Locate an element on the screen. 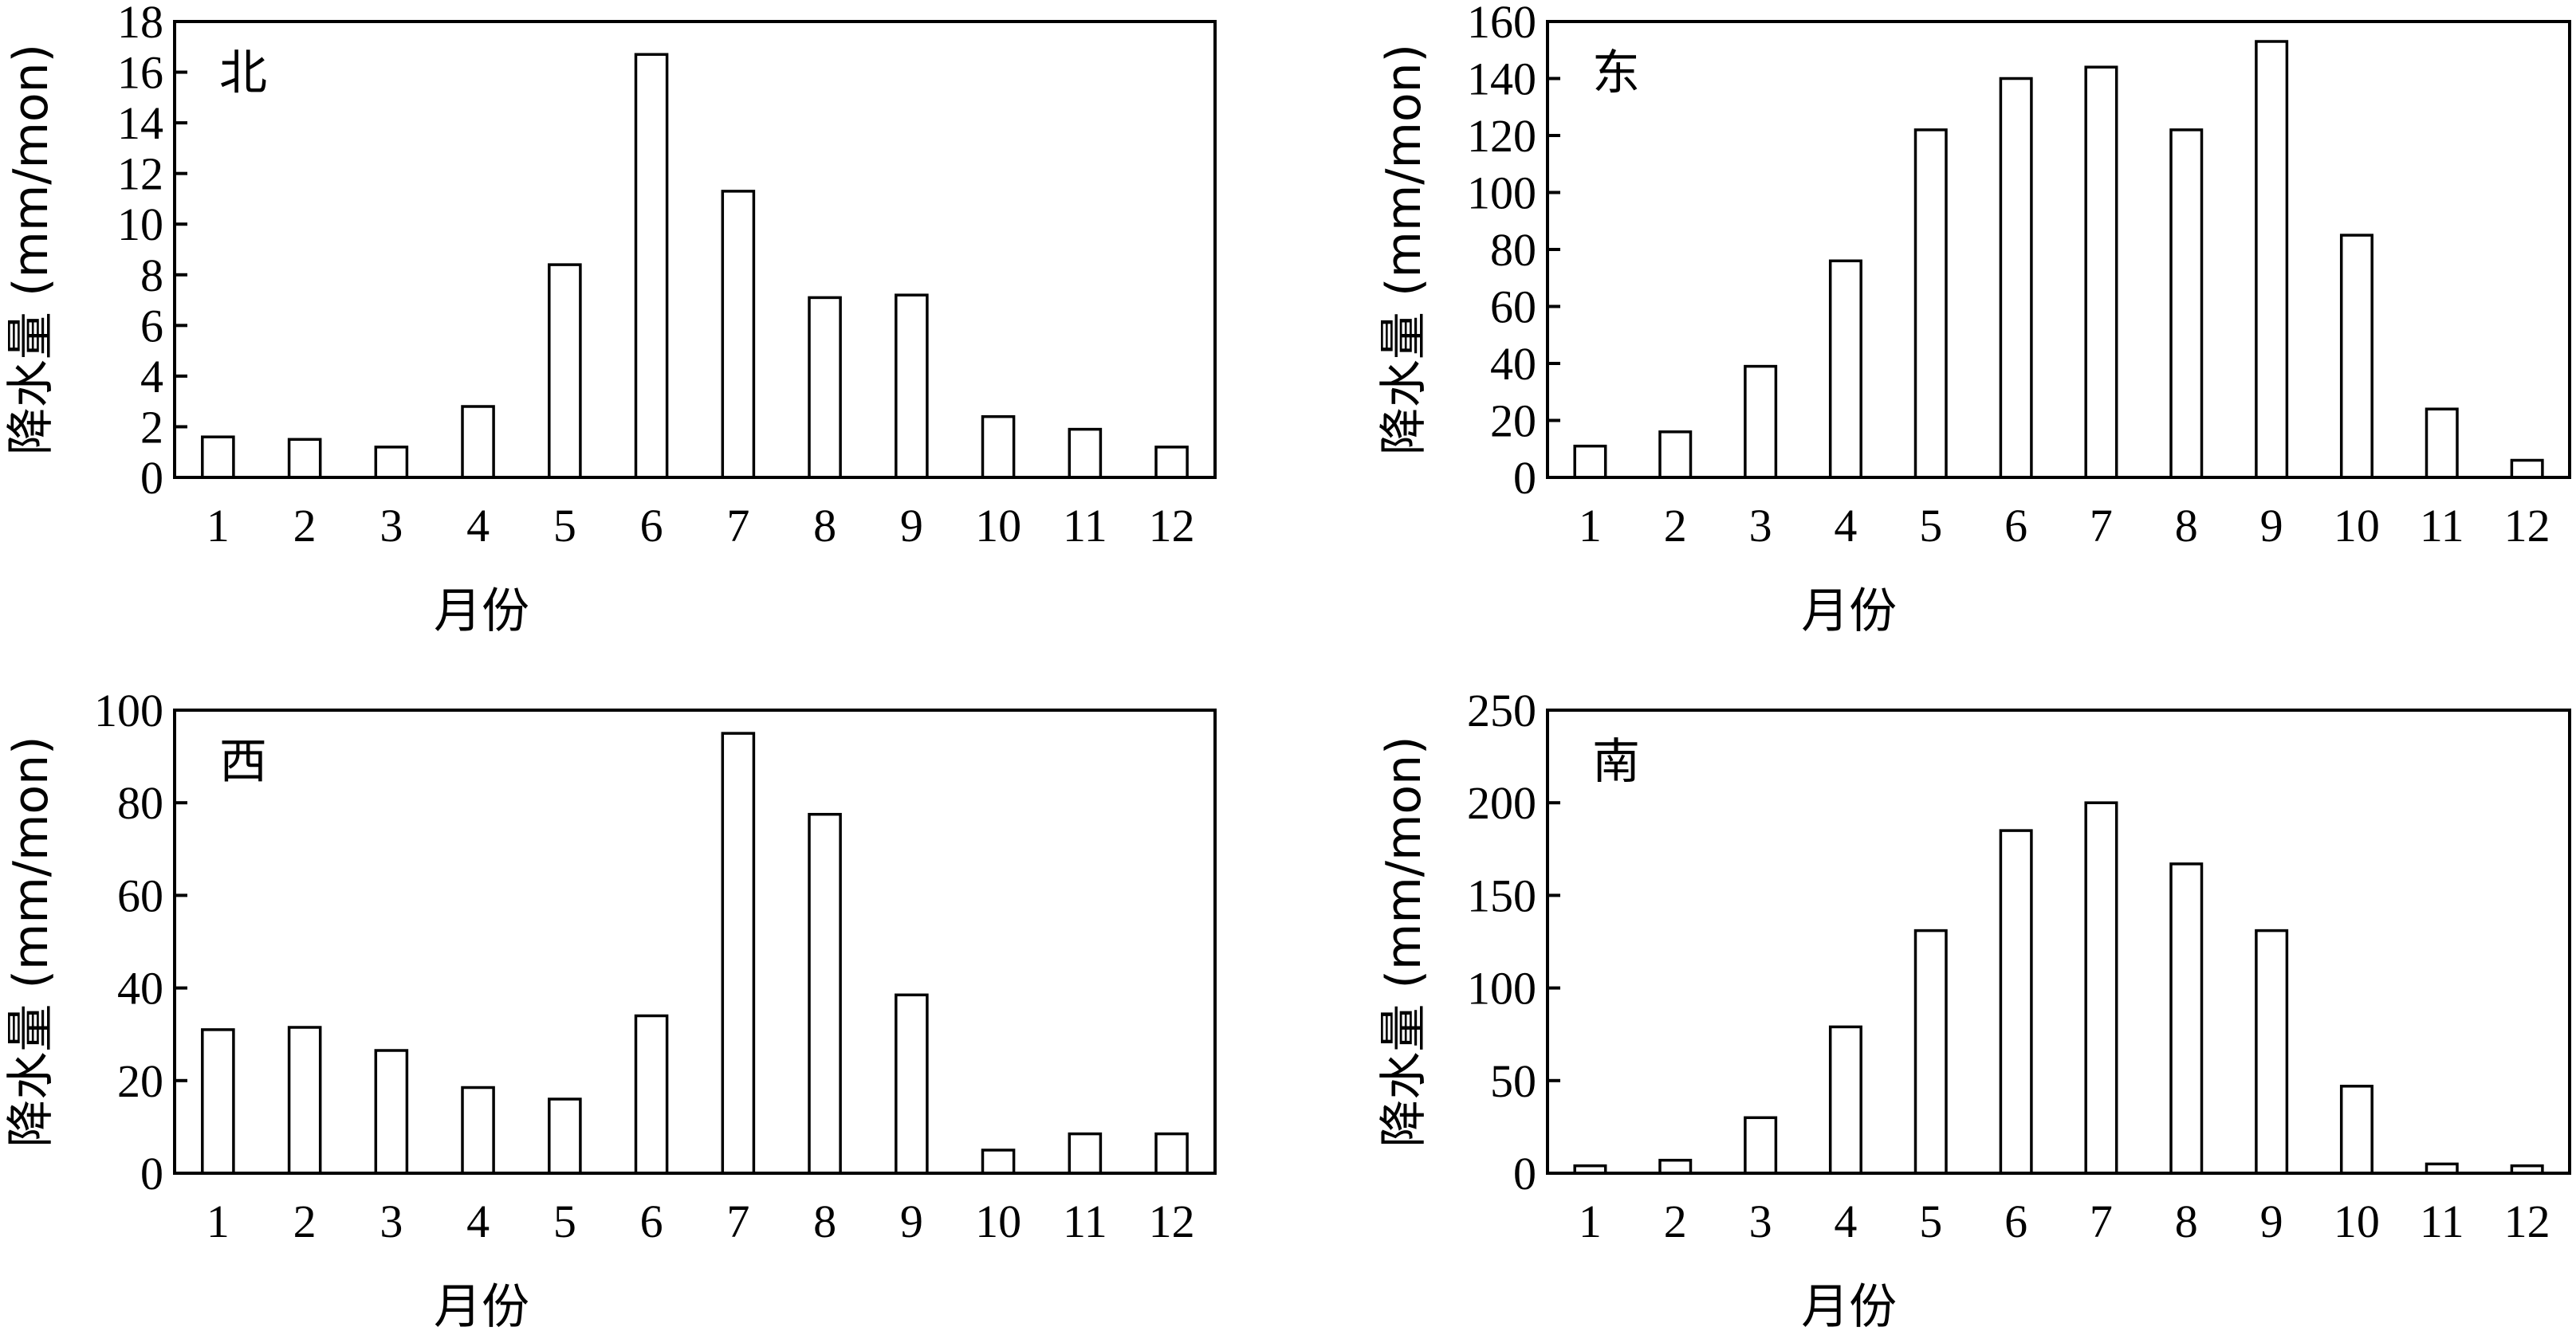 This screenshot has height=1335, width=2576. y-tick-label: 6 is located at coordinates (151, 325).